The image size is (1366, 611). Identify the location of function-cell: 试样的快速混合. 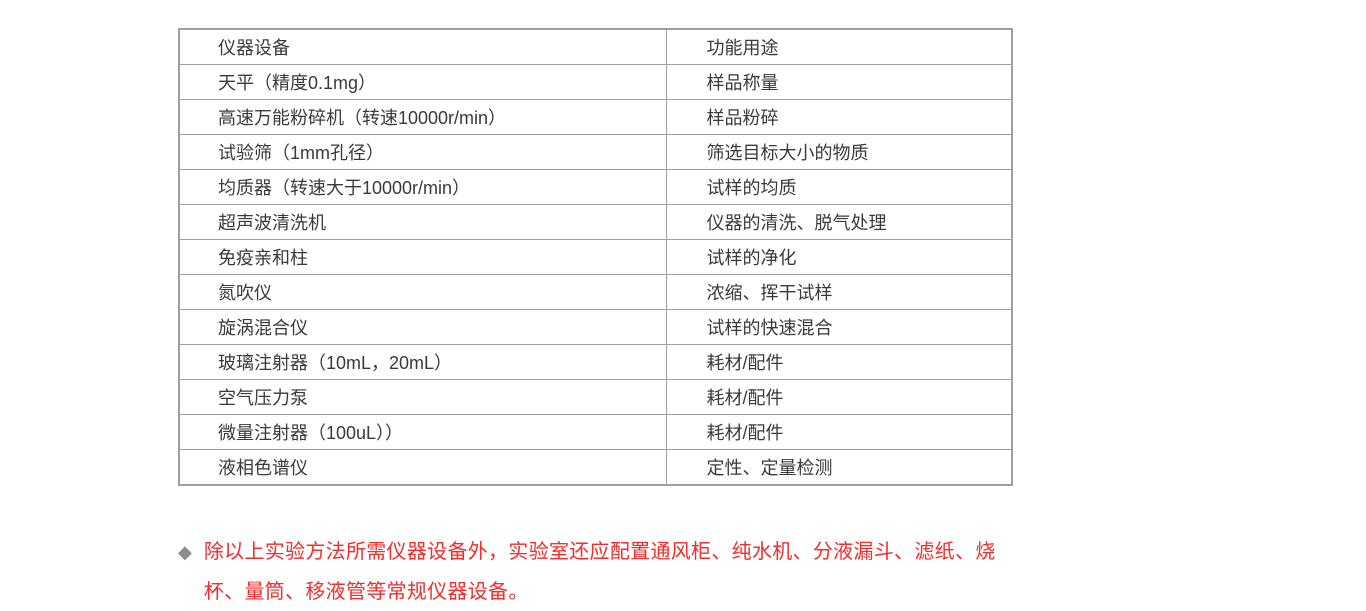
(839, 327).